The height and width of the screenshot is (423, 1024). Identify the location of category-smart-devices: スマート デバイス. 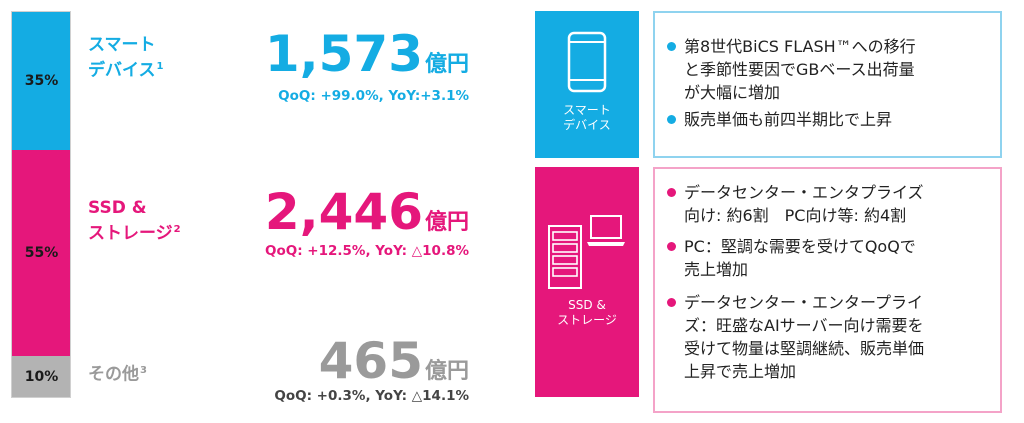
(587, 84).